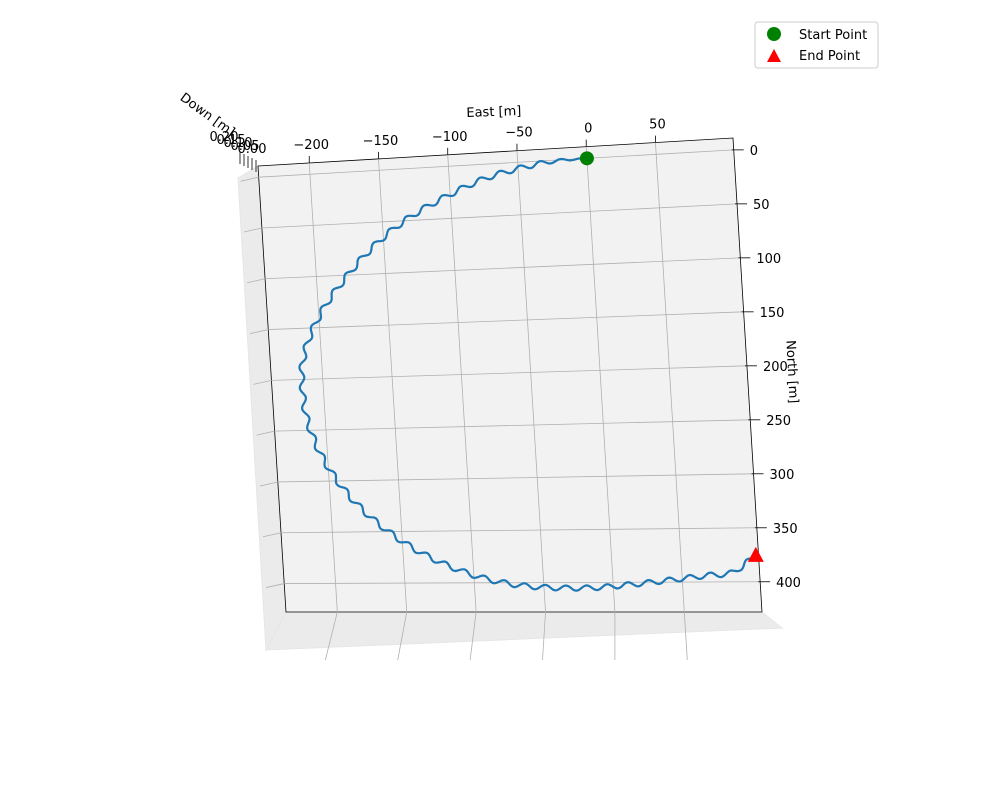  I want to click on y-tick-label: 0, so click(754, 151).